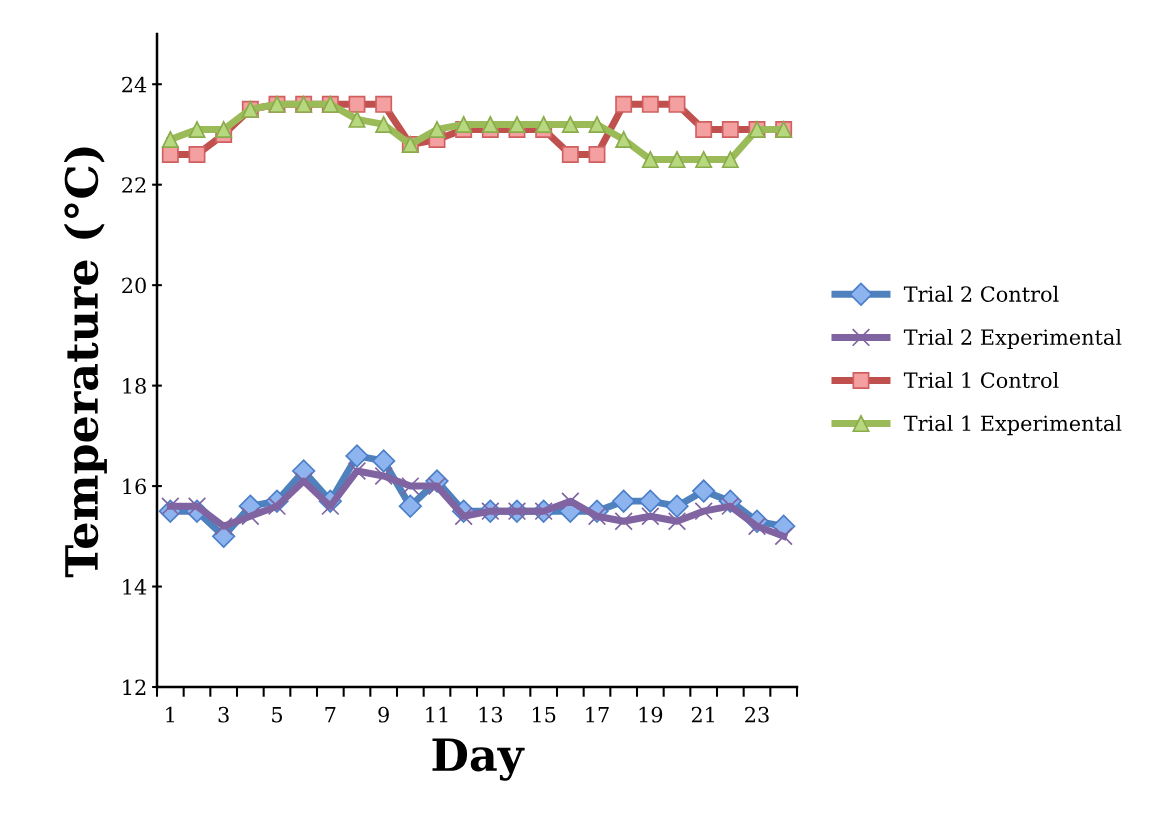 The width and height of the screenshot is (1155, 831). Describe the element at coordinates (757, 714) in the screenshot. I see `x-tick-label: 23` at that location.